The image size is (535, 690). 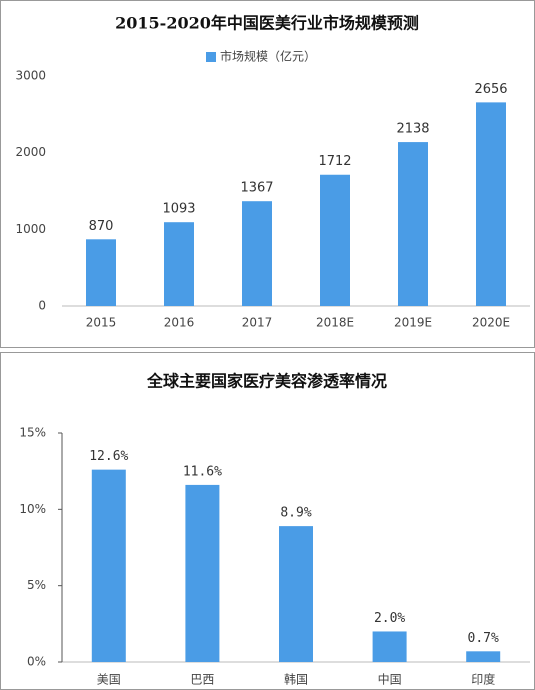 What do you see at coordinates (256, 188) in the screenshot?
I see `data-label: 1367` at bounding box center [256, 188].